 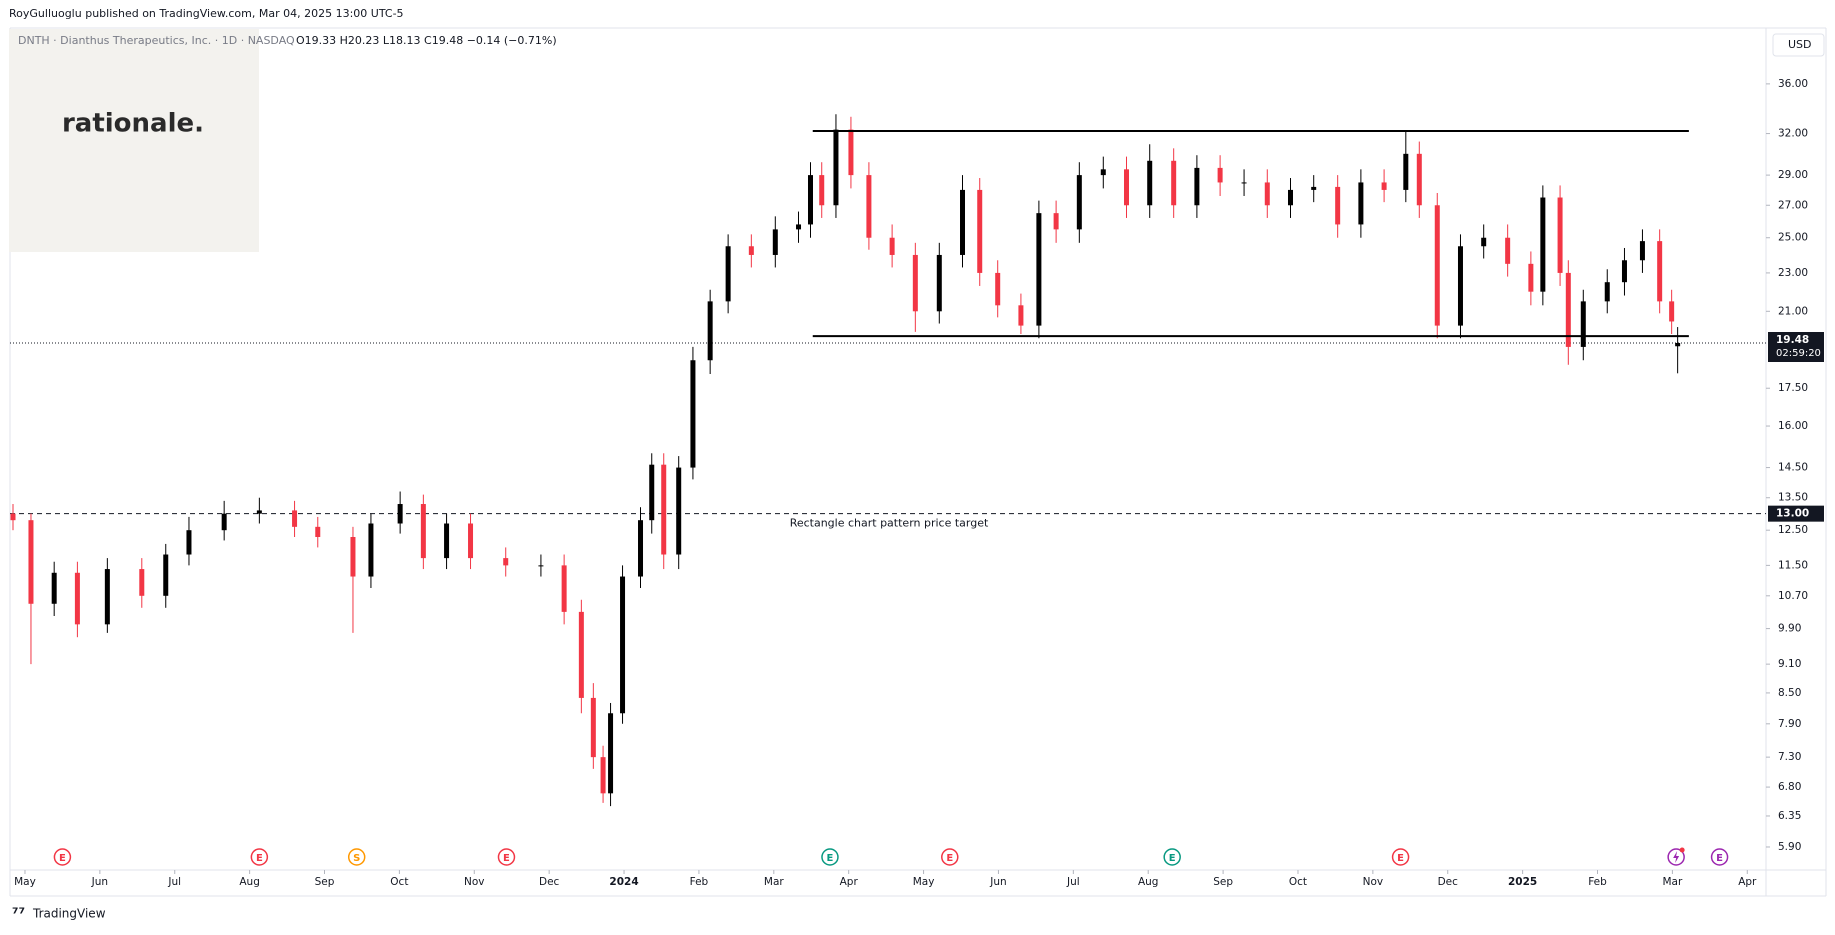 I want to click on y-tick-label: 9.90, so click(x=1789, y=629).